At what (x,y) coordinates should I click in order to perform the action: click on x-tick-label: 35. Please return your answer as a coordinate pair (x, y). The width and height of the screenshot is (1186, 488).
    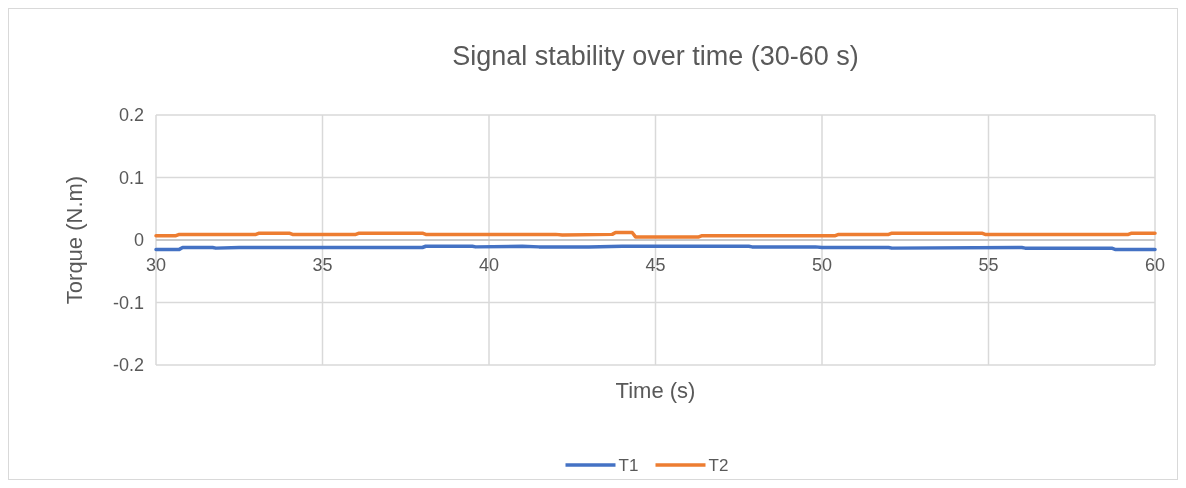
    Looking at the image, I should click on (322, 265).